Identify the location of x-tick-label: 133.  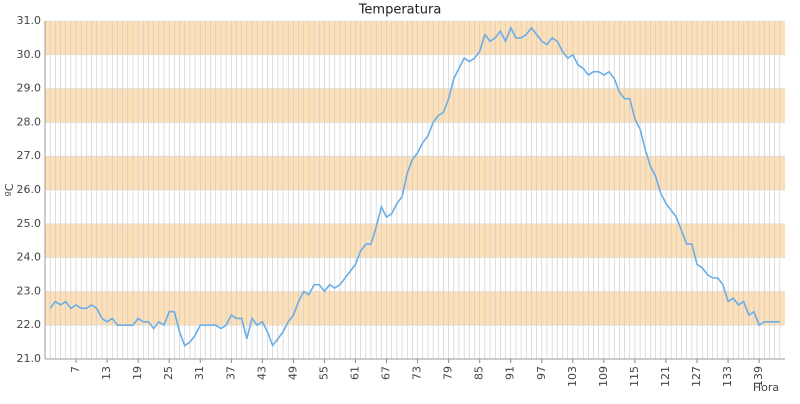
(727, 376).